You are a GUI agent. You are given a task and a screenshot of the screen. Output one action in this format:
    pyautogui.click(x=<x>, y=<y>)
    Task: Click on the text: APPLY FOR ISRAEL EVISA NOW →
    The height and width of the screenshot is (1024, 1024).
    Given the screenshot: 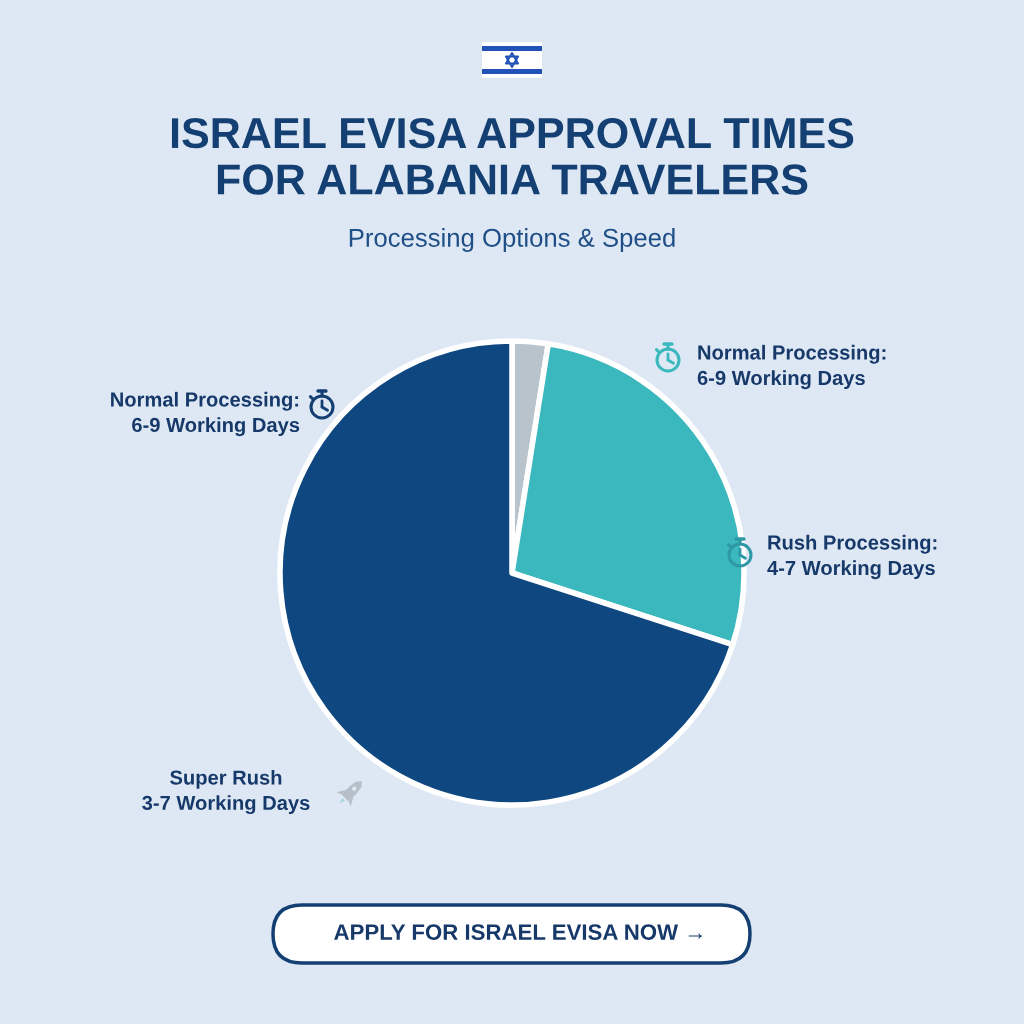 What is the action you would take?
    pyautogui.click(x=518, y=932)
    